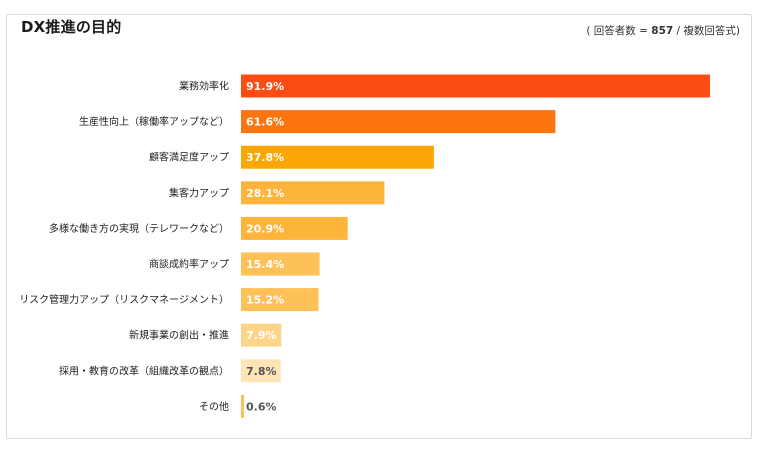 The image size is (760, 456). What do you see at coordinates (619, 31) in the screenshot?
I see `note-prefix: ( 回答者数 =` at bounding box center [619, 31].